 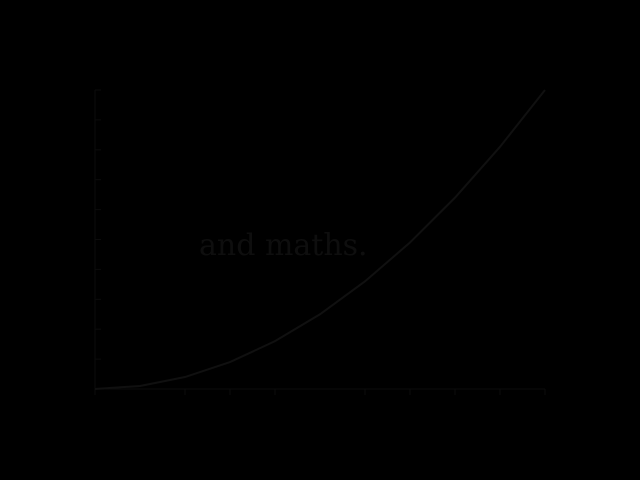 I want to click on x-ticks, so click(x=320, y=392).